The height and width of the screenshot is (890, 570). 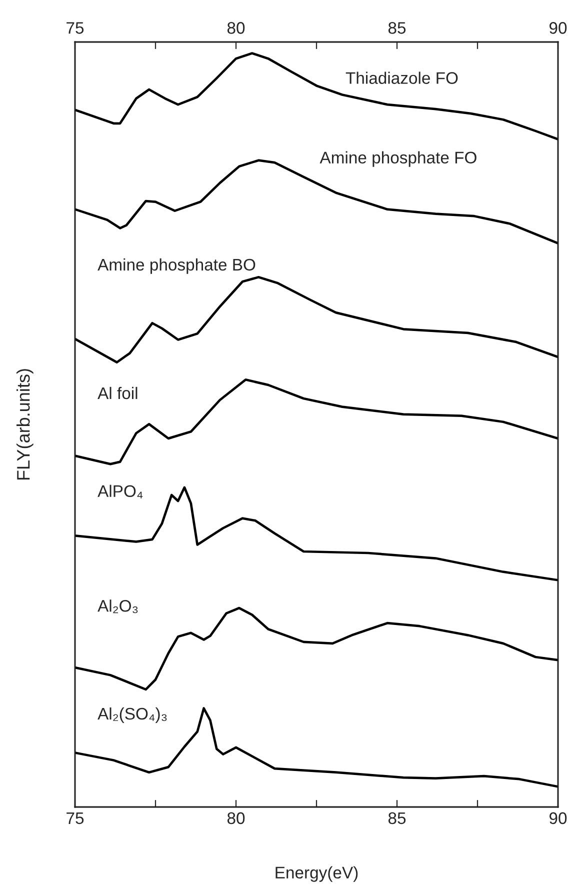 I want to click on text: Al₂O₃, so click(x=118, y=607).